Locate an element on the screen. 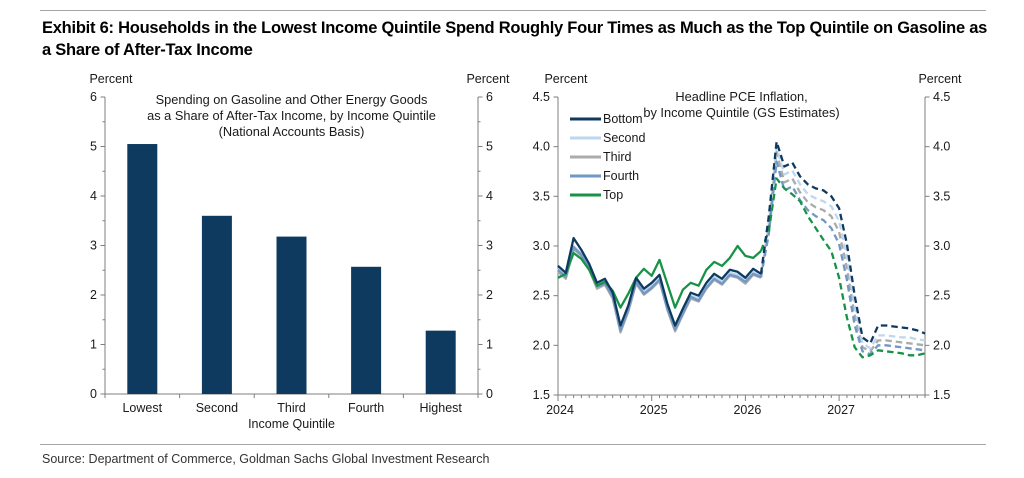 This screenshot has width=1024, height=478. chart-title-line: by Income Quintile (GS Estimates) is located at coordinates (741, 112).